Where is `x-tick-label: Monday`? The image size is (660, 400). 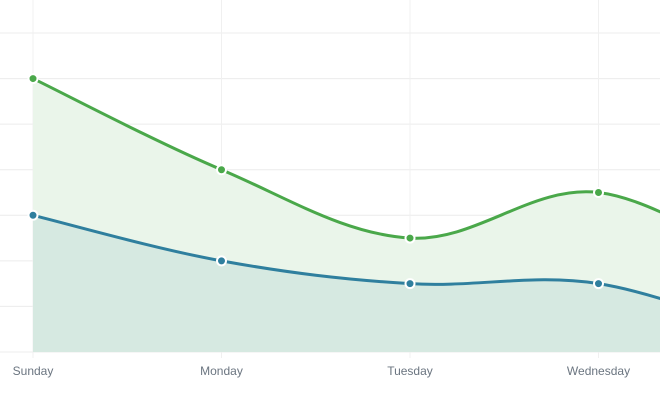 x-tick-label: Monday is located at coordinates (221, 371).